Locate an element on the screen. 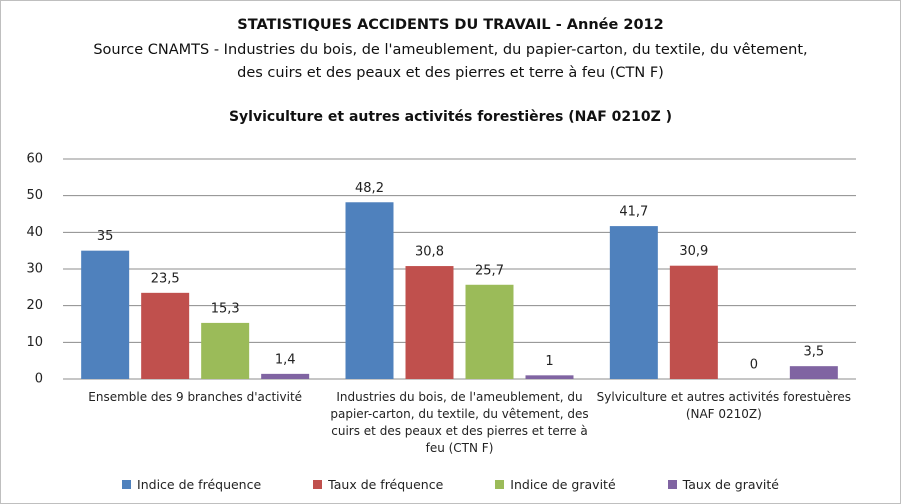 The image size is (901, 504). value-label: 3,5 is located at coordinates (813, 352).